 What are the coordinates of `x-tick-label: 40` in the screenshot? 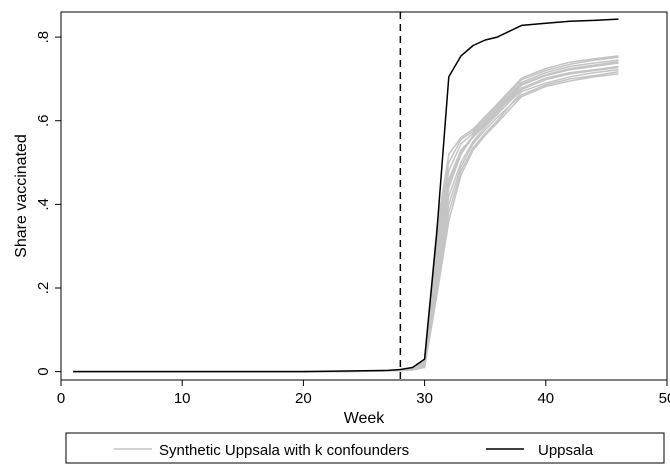 It's located at (545, 398).